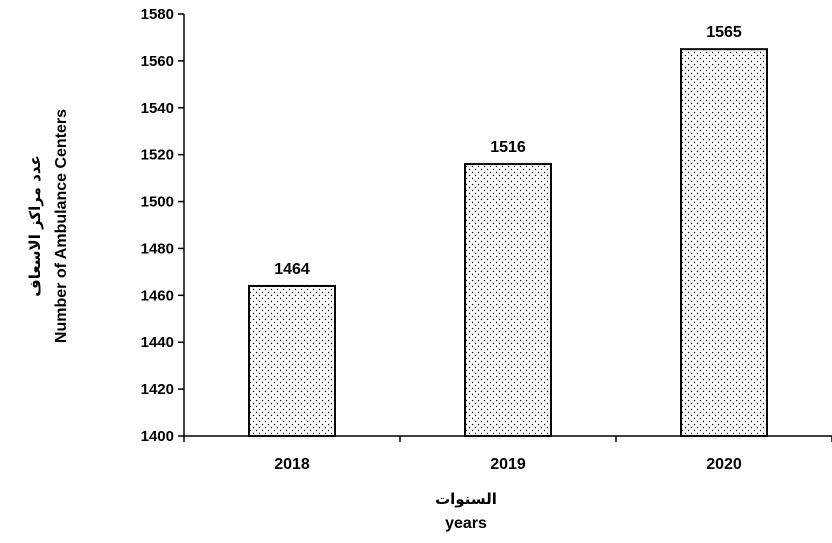 The width and height of the screenshot is (832, 543). Describe the element at coordinates (157, 436) in the screenshot. I see `y-tick-label: 1400` at that location.